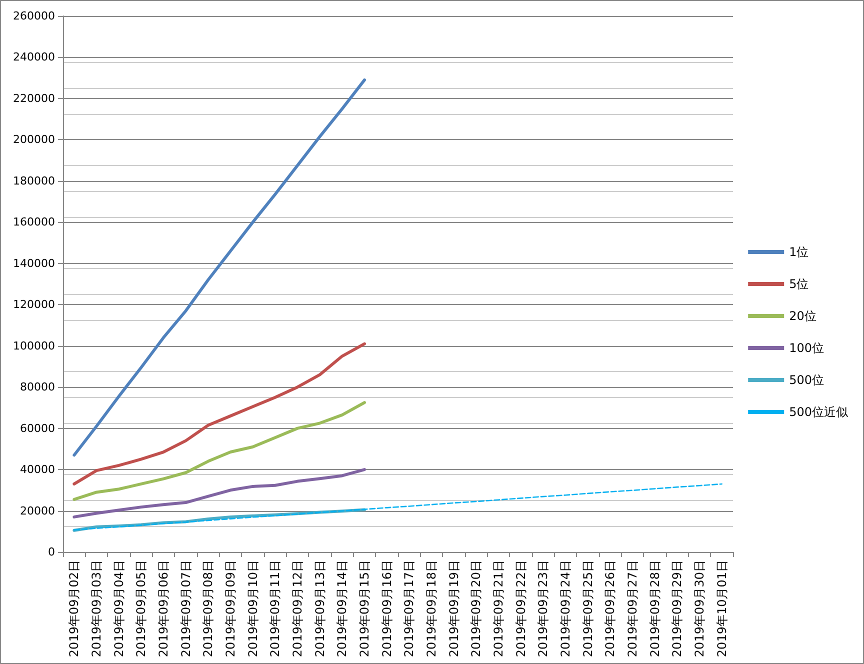 The image size is (864, 664). I want to click on y-tick-label: 60000, so click(37, 428).